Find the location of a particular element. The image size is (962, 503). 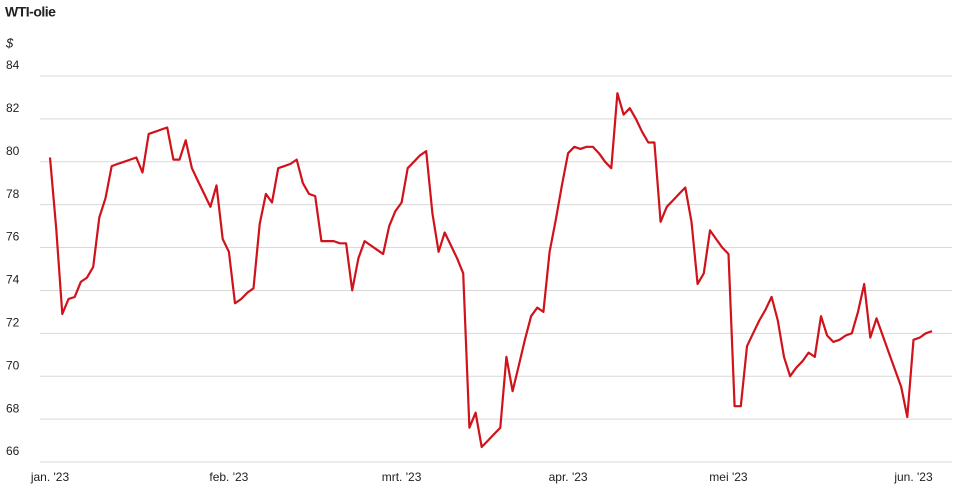

x-tick-label: jun. '23 is located at coordinates (913, 477).